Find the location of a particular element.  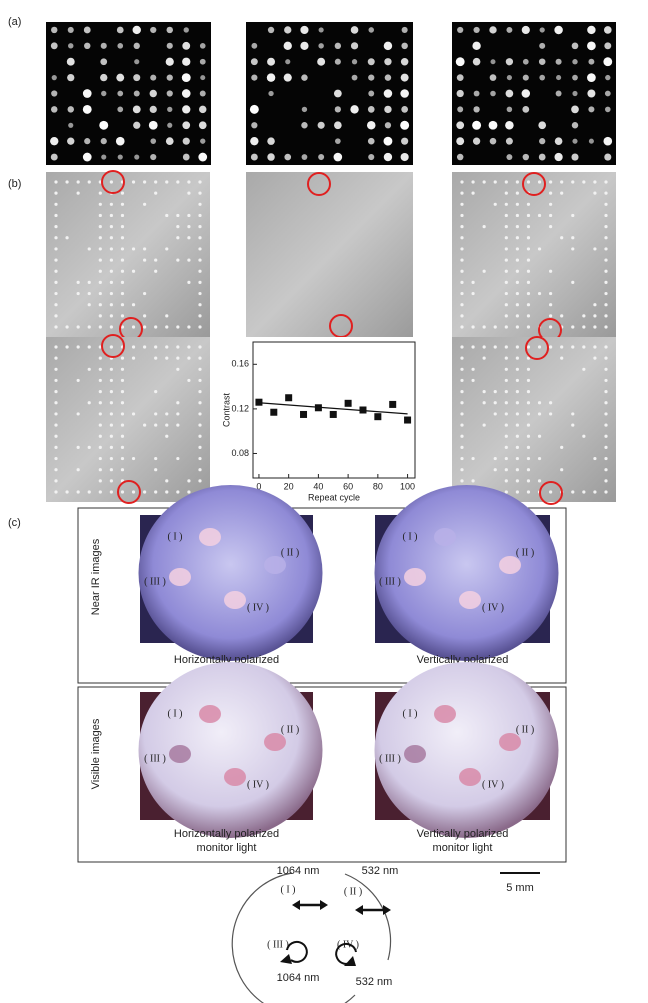

marker is located at coordinates (534, 184).